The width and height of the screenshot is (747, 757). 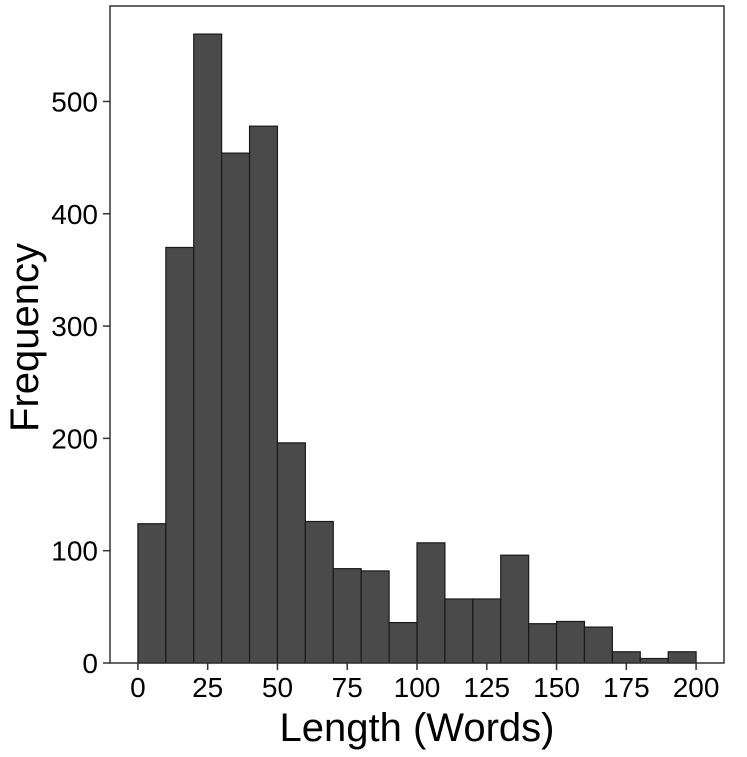 What do you see at coordinates (74, 551) in the screenshot?
I see `y-tick-label: 100` at bounding box center [74, 551].